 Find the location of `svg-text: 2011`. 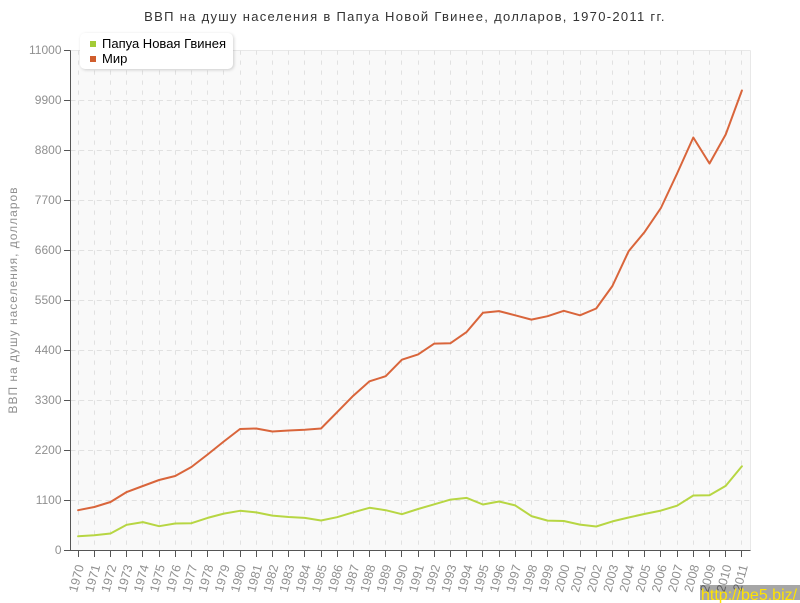

svg-text: 2011 is located at coordinates (740, 578).